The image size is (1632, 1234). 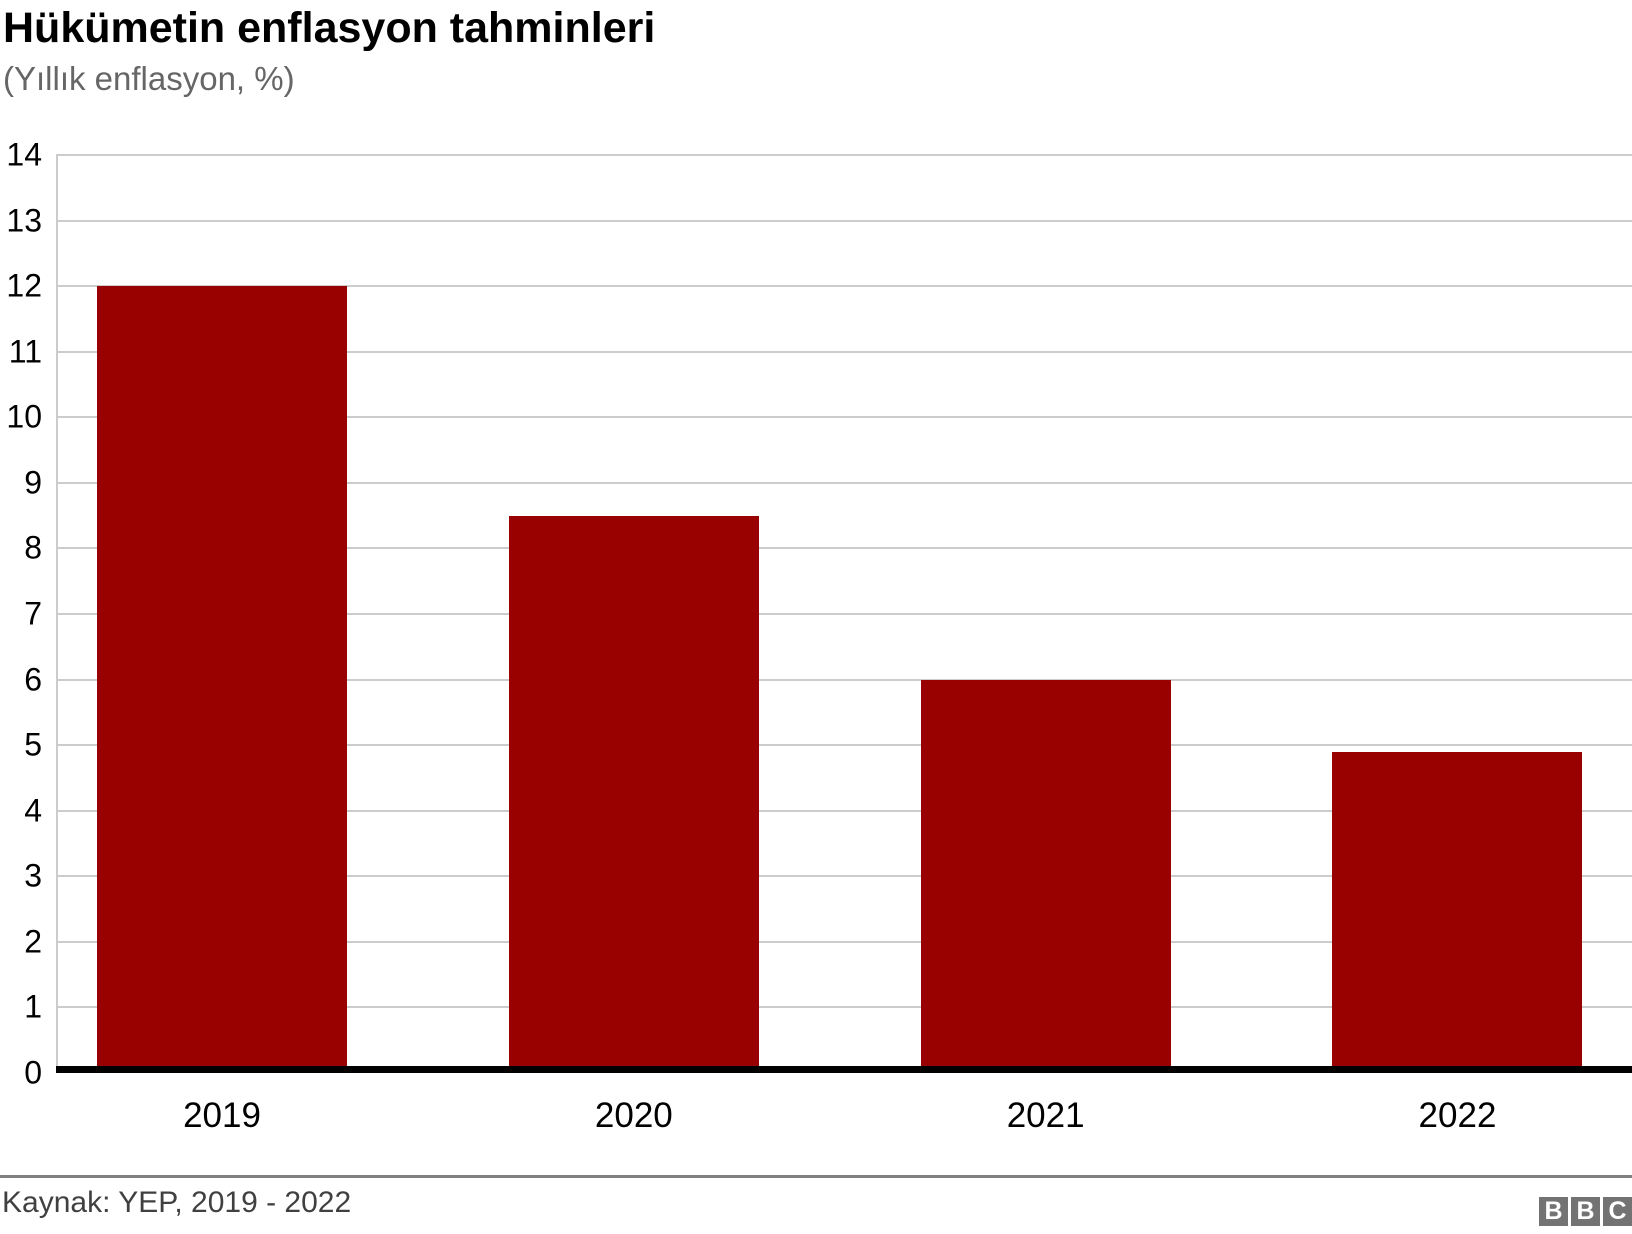 I want to click on bar-2020, so click(x=633, y=794).